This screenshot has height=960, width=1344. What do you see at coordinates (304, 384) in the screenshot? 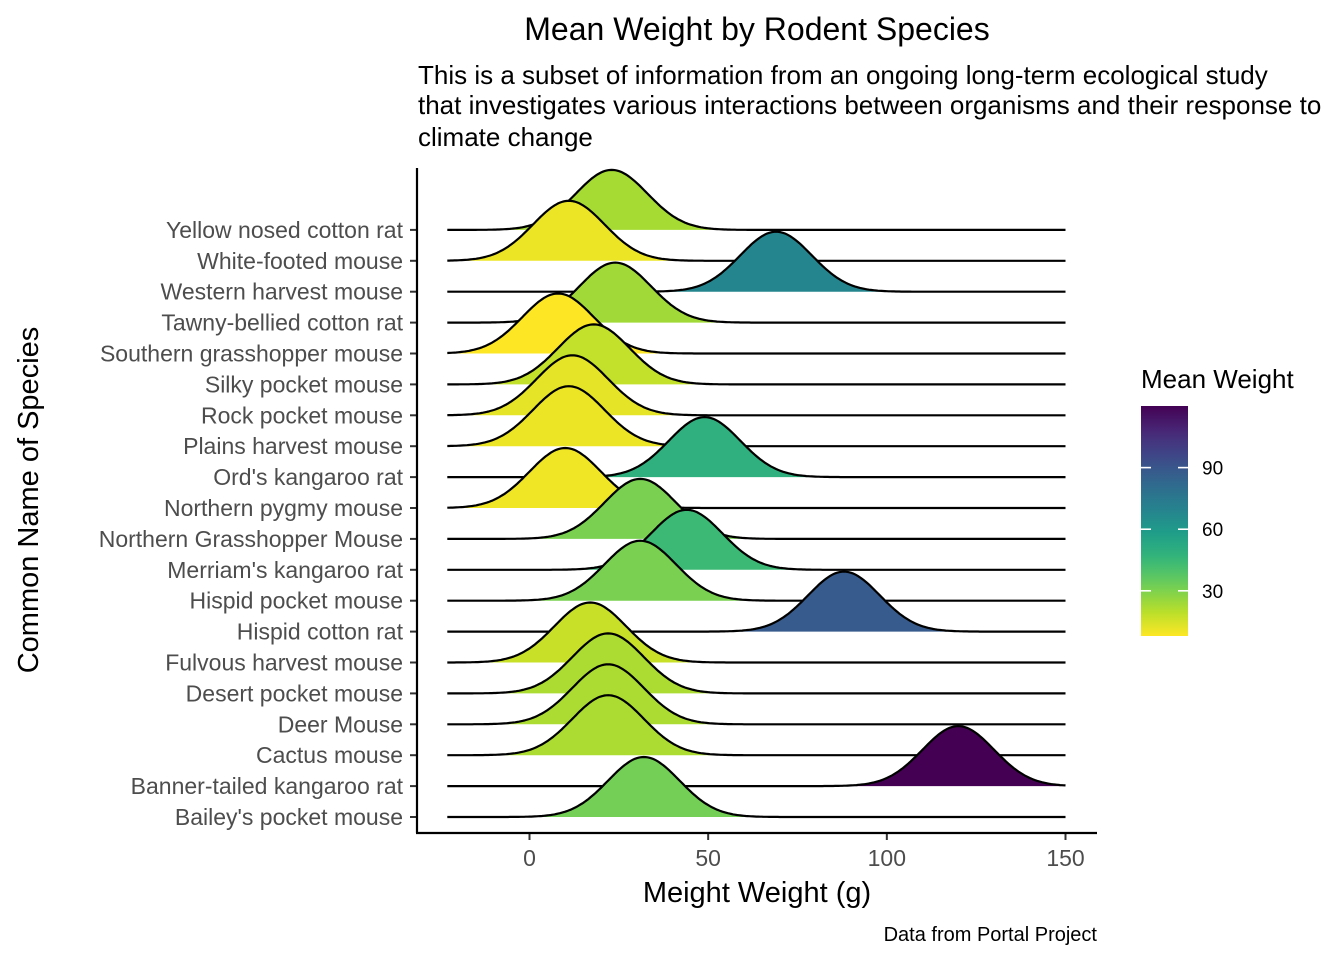
I see `y-tick-label: Silky pocket mouse` at bounding box center [304, 384].